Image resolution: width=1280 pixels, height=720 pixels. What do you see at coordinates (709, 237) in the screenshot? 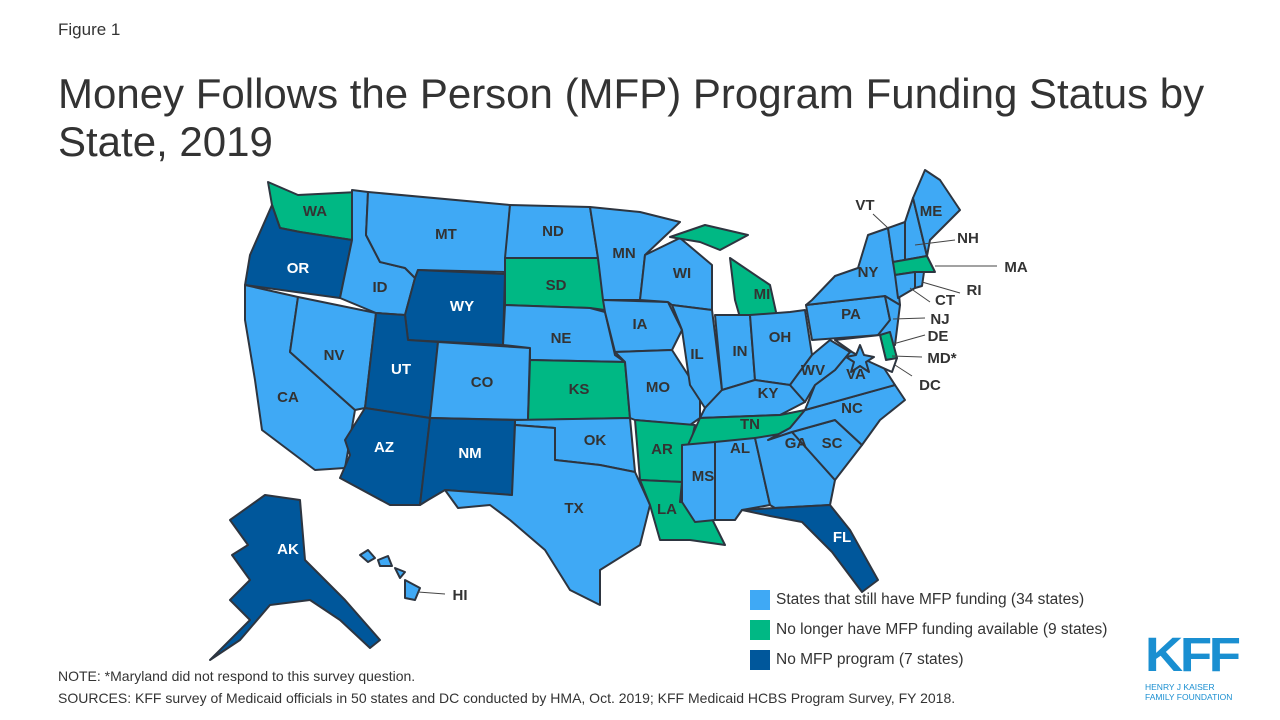
I see `state-mi` at bounding box center [709, 237].